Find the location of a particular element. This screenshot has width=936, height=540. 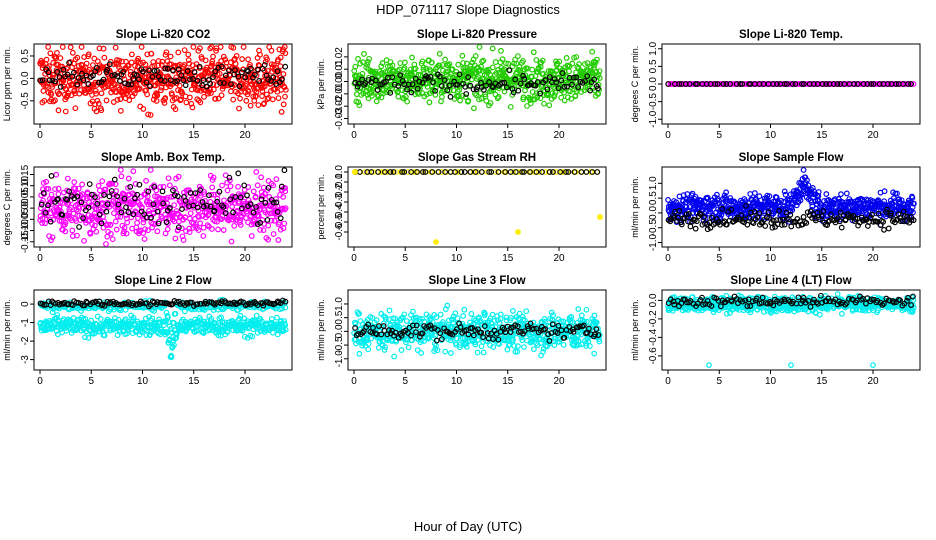

figure-title: HDP_071117 Slope Diagnostics is located at coordinates (468, 9).